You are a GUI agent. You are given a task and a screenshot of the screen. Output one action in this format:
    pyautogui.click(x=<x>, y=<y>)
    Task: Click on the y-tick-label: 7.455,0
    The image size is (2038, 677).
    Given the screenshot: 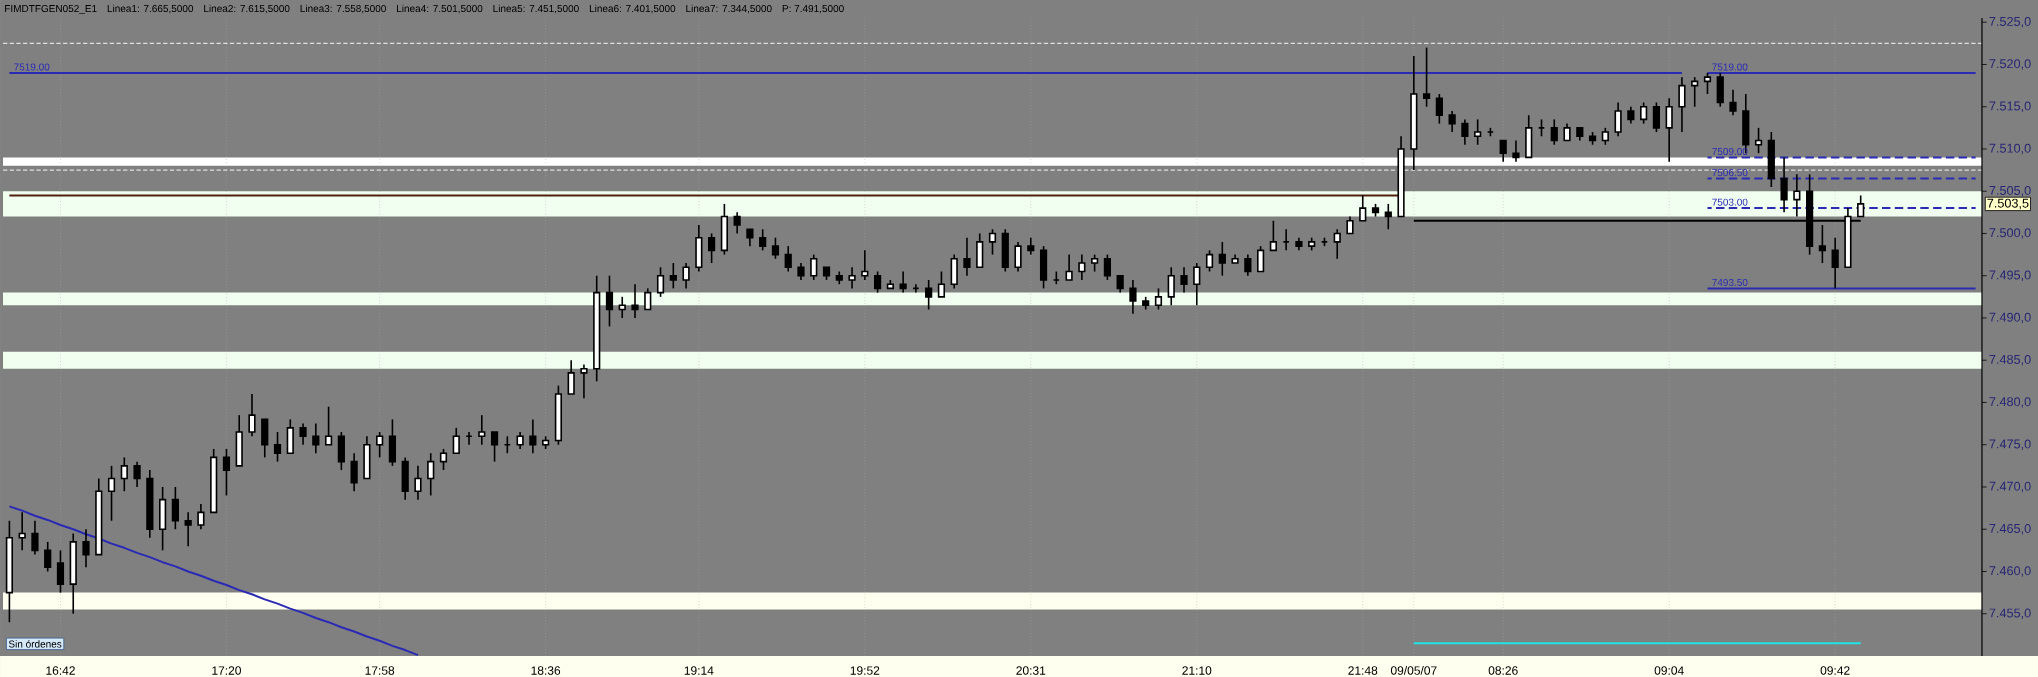 What is the action you would take?
    pyautogui.click(x=2010, y=613)
    